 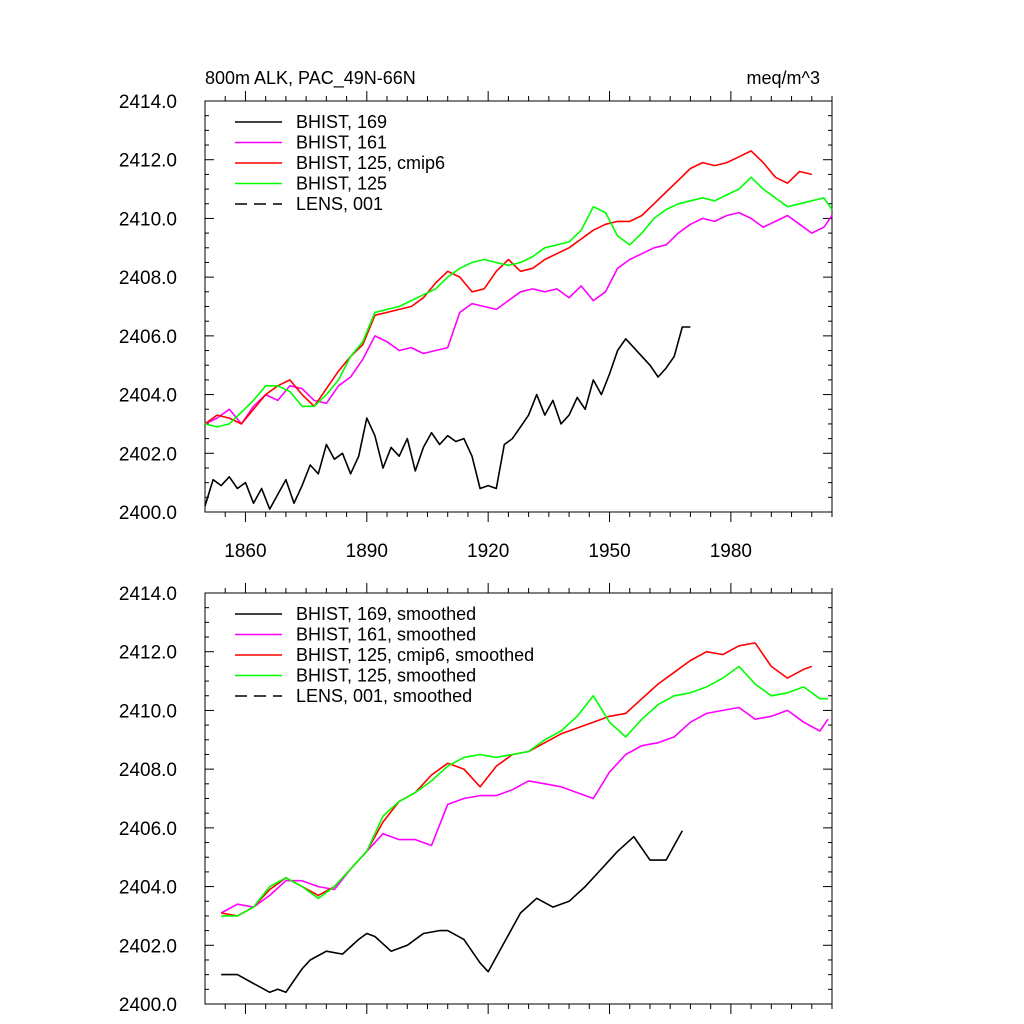 What do you see at coordinates (386, 614) in the screenshot?
I see `legend-label: BHIST, 169, smoothed` at bounding box center [386, 614].